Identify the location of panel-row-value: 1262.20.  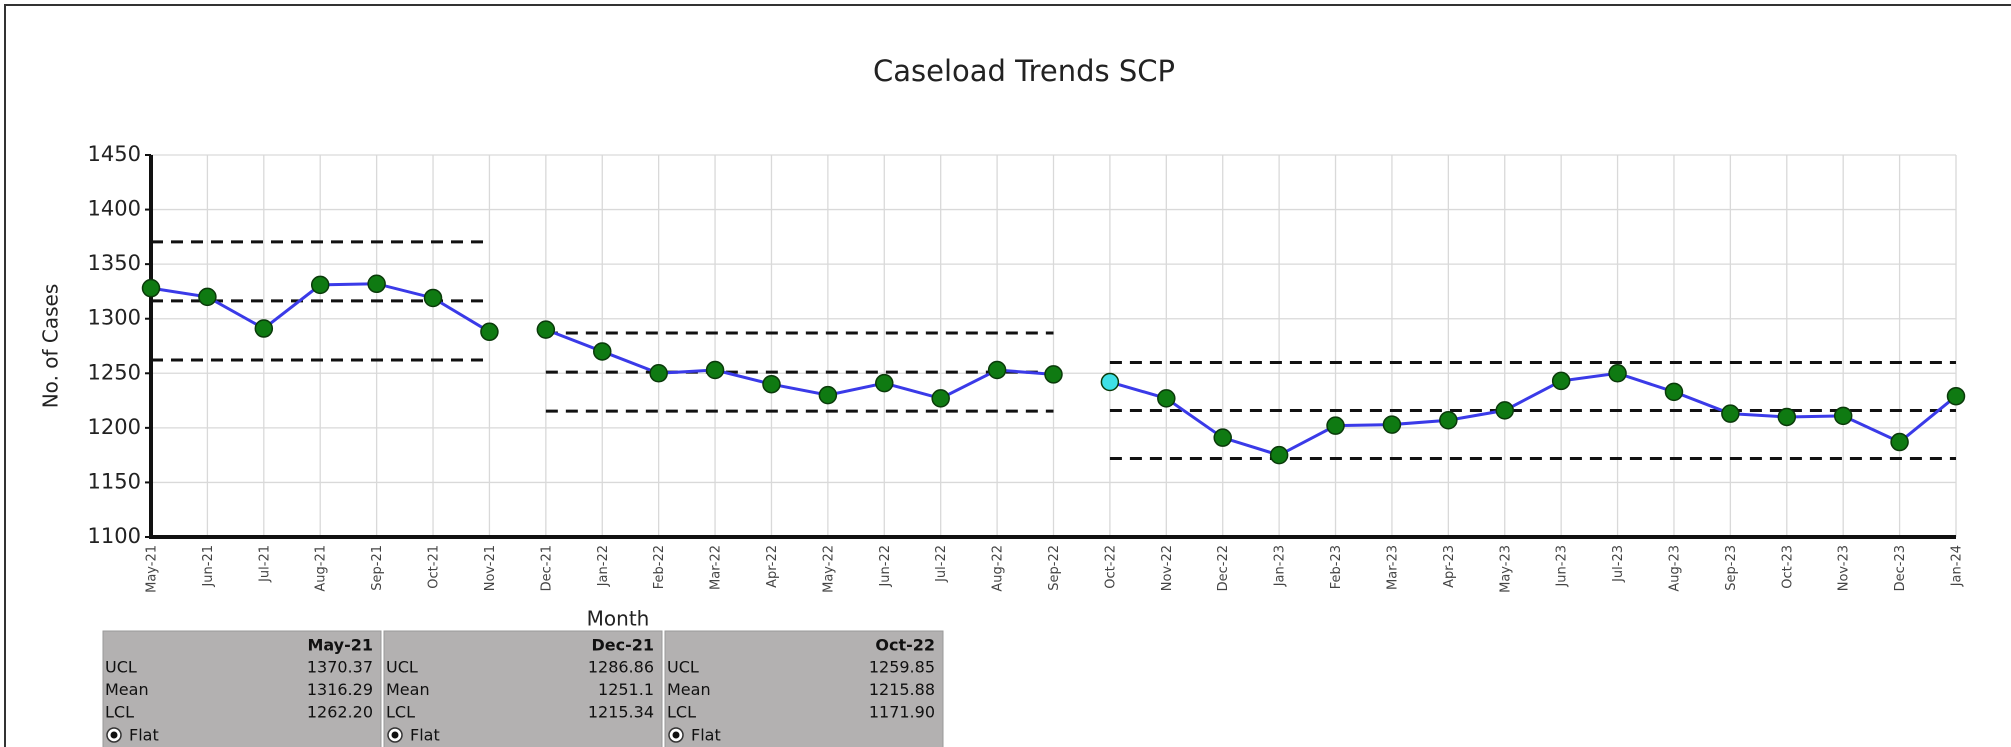
(340, 712).